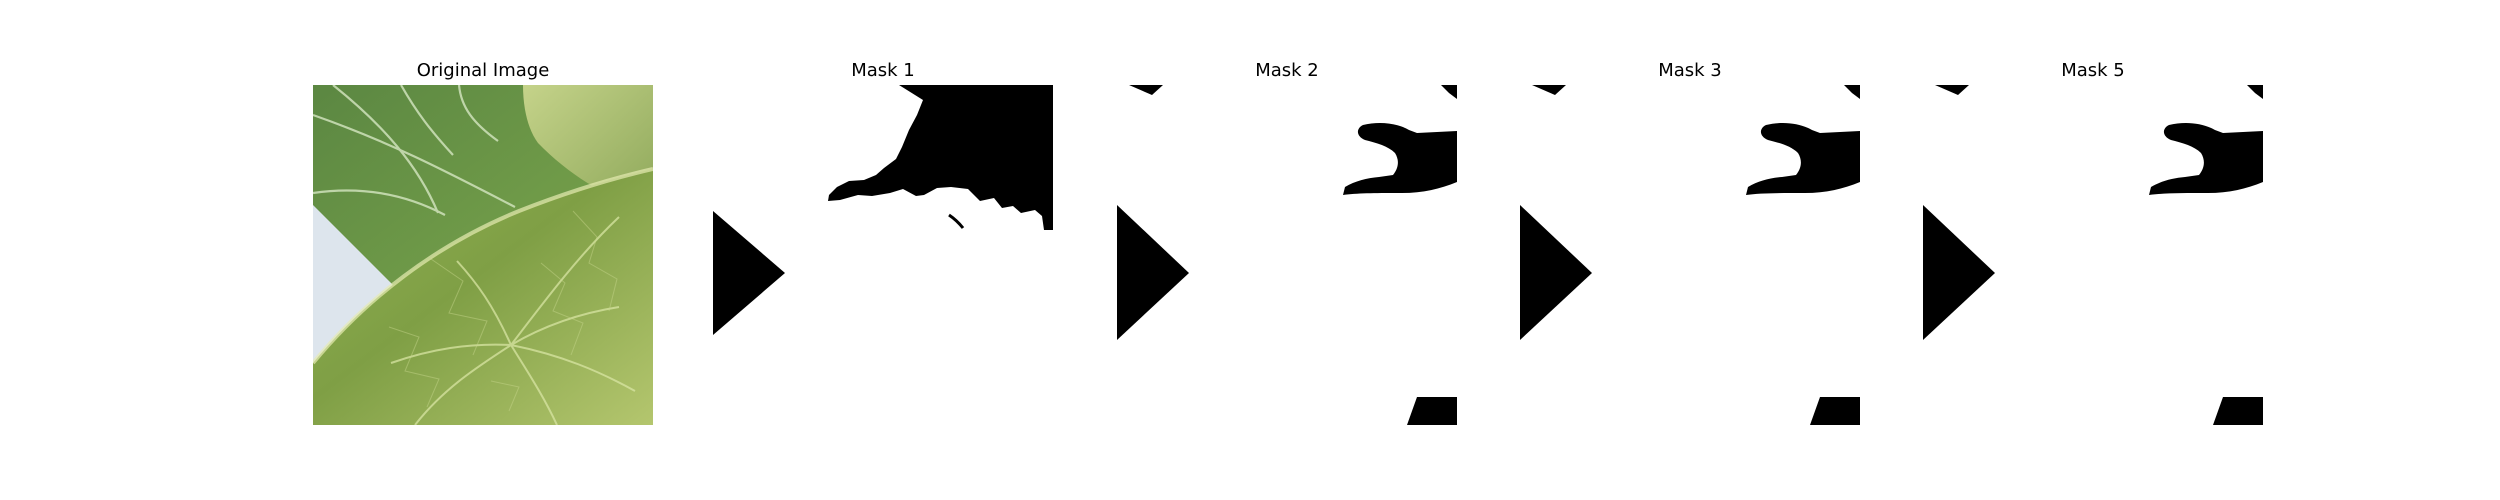 The image size is (2500, 500). What do you see at coordinates (1449, 92) in the screenshot?
I see `mask-2-top-right-corner` at bounding box center [1449, 92].